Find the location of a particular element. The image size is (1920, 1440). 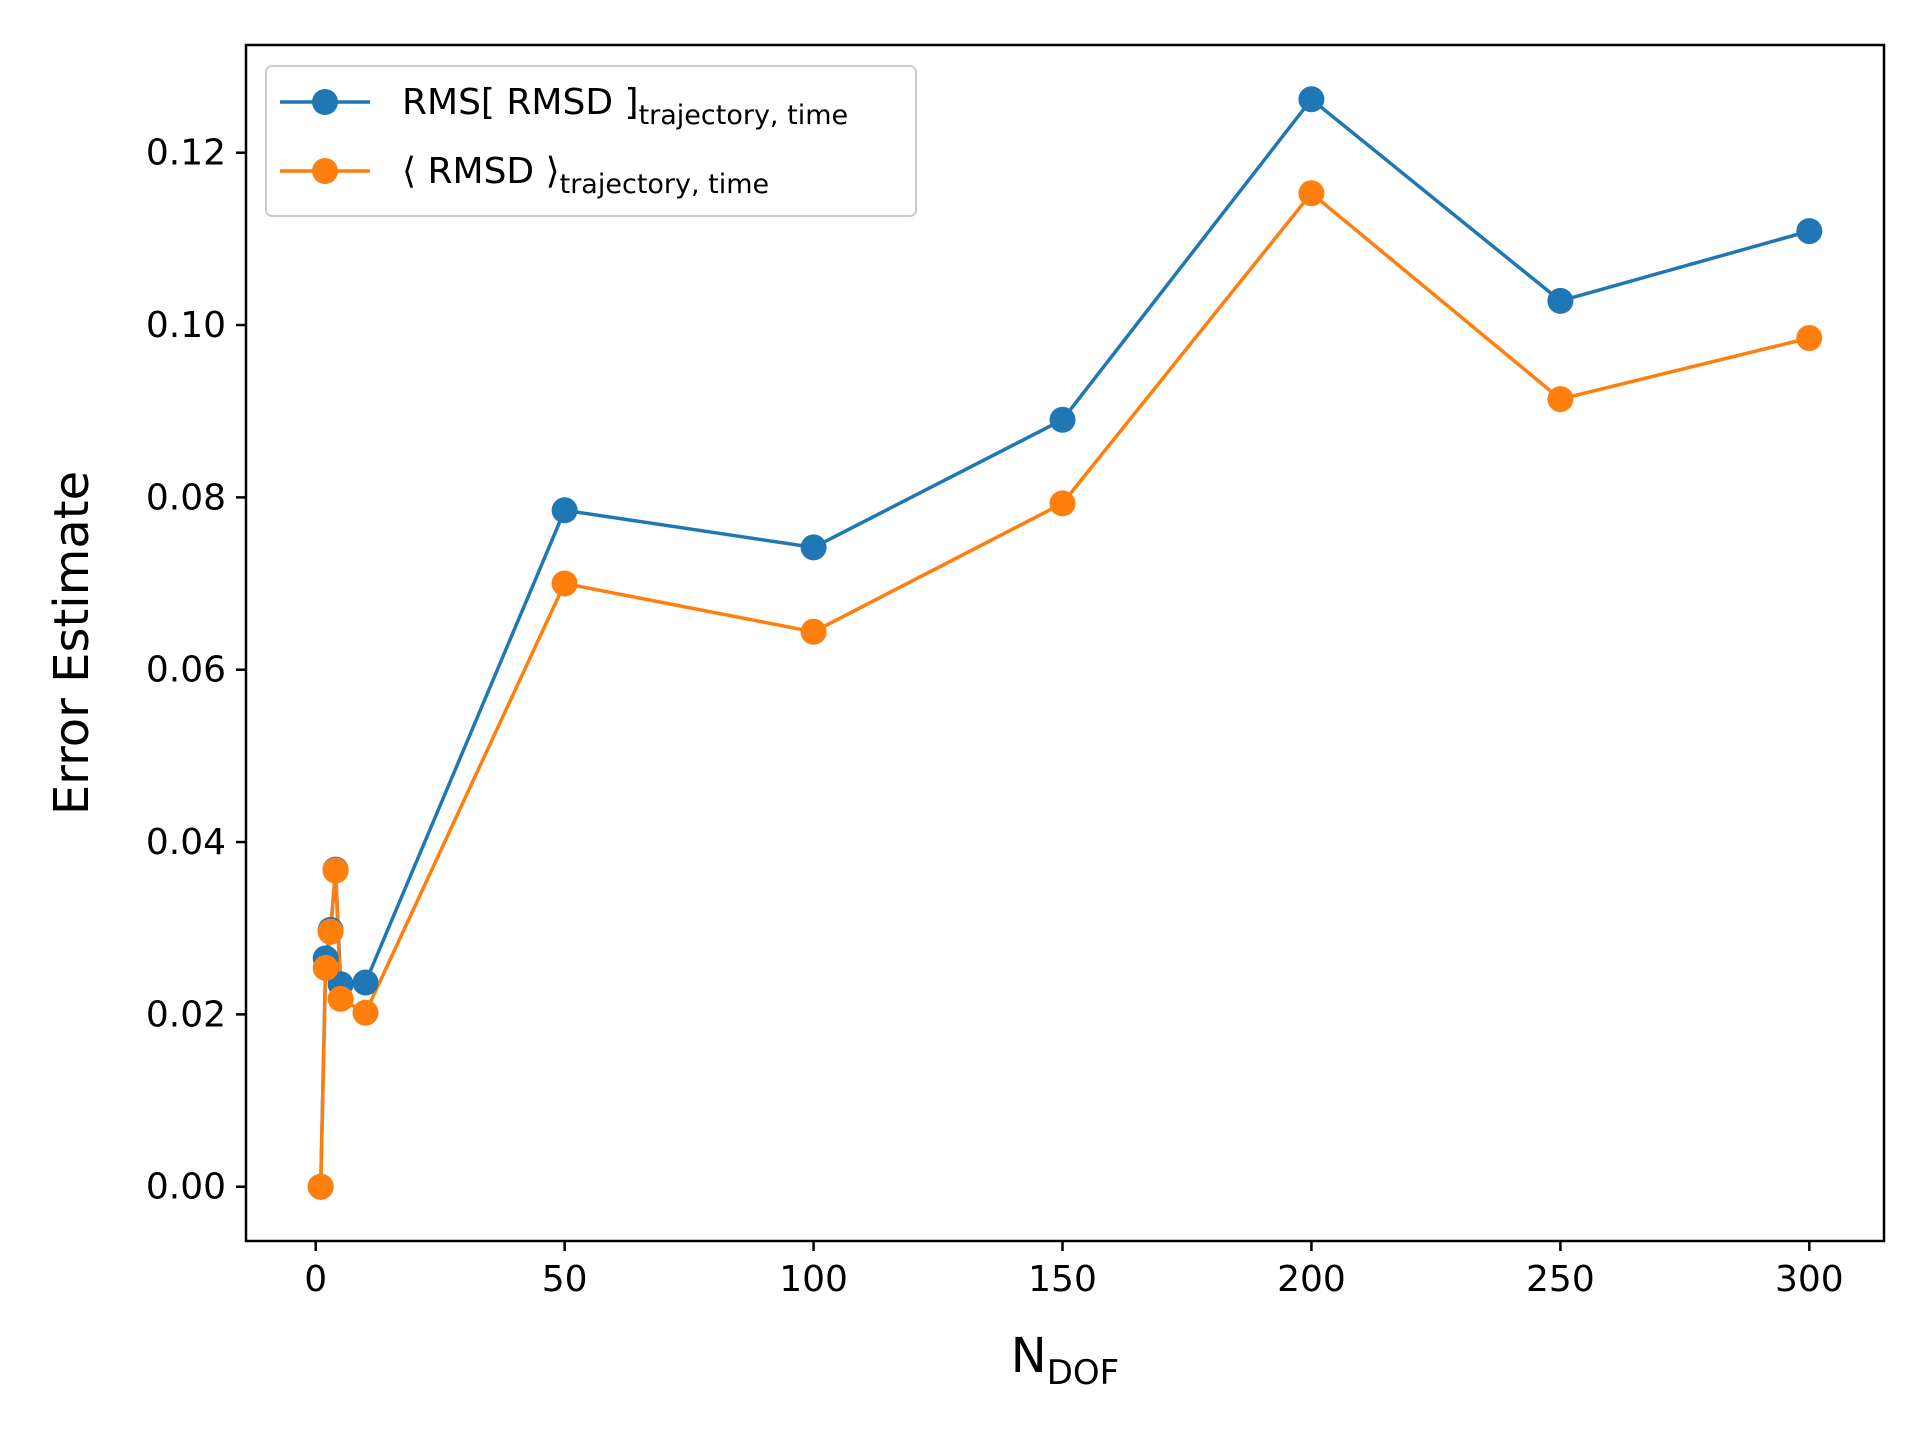

y-tick-label: 0.08 is located at coordinates (186, 497).